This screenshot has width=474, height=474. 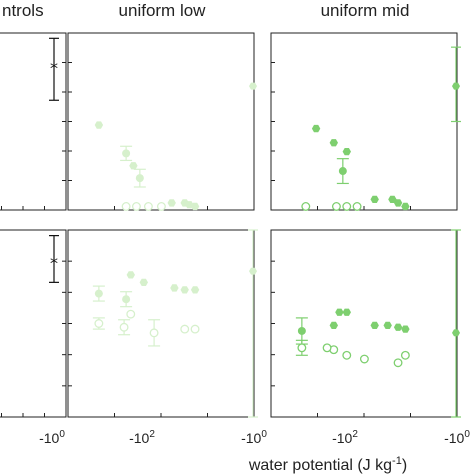 What do you see at coordinates (404, 465) in the screenshot?
I see `x-axis-label-close: )` at bounding box center [404, 465].